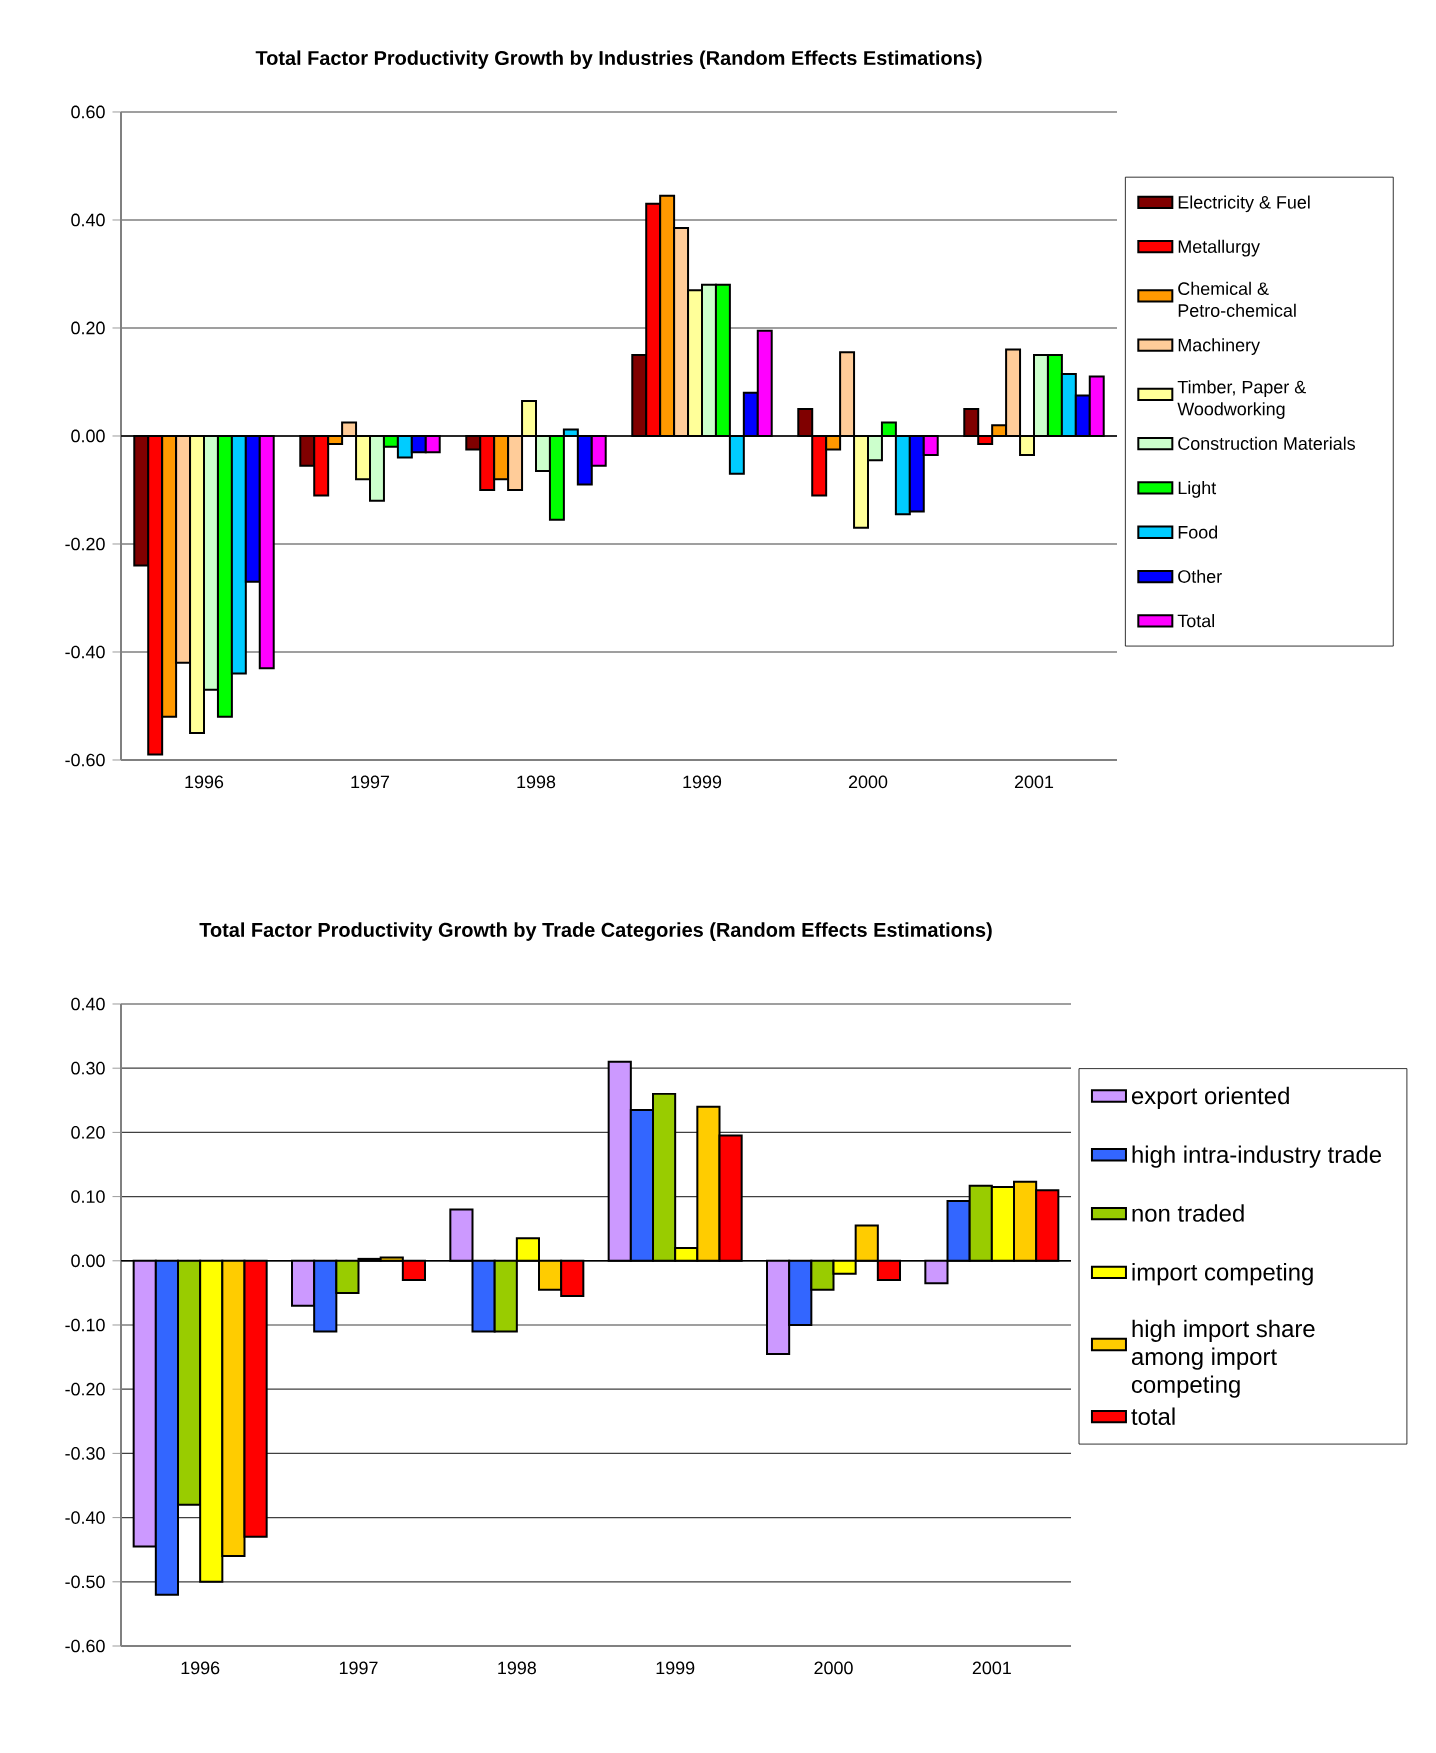  Describe the element at coordinates (85, 1582) in the screenshot. I see `y-tick-label: -0.50` at that location.